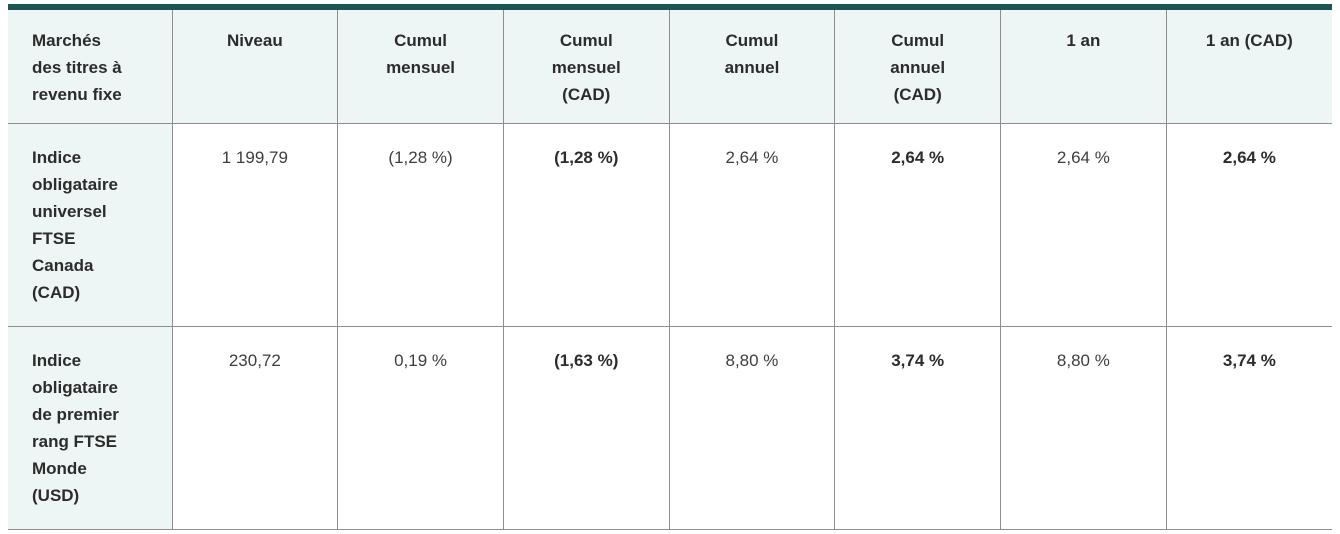 The image size is (1340, 534). I want to click on value-cell-cumul-annuel-cad: 3,74 %, so click(918, 428).